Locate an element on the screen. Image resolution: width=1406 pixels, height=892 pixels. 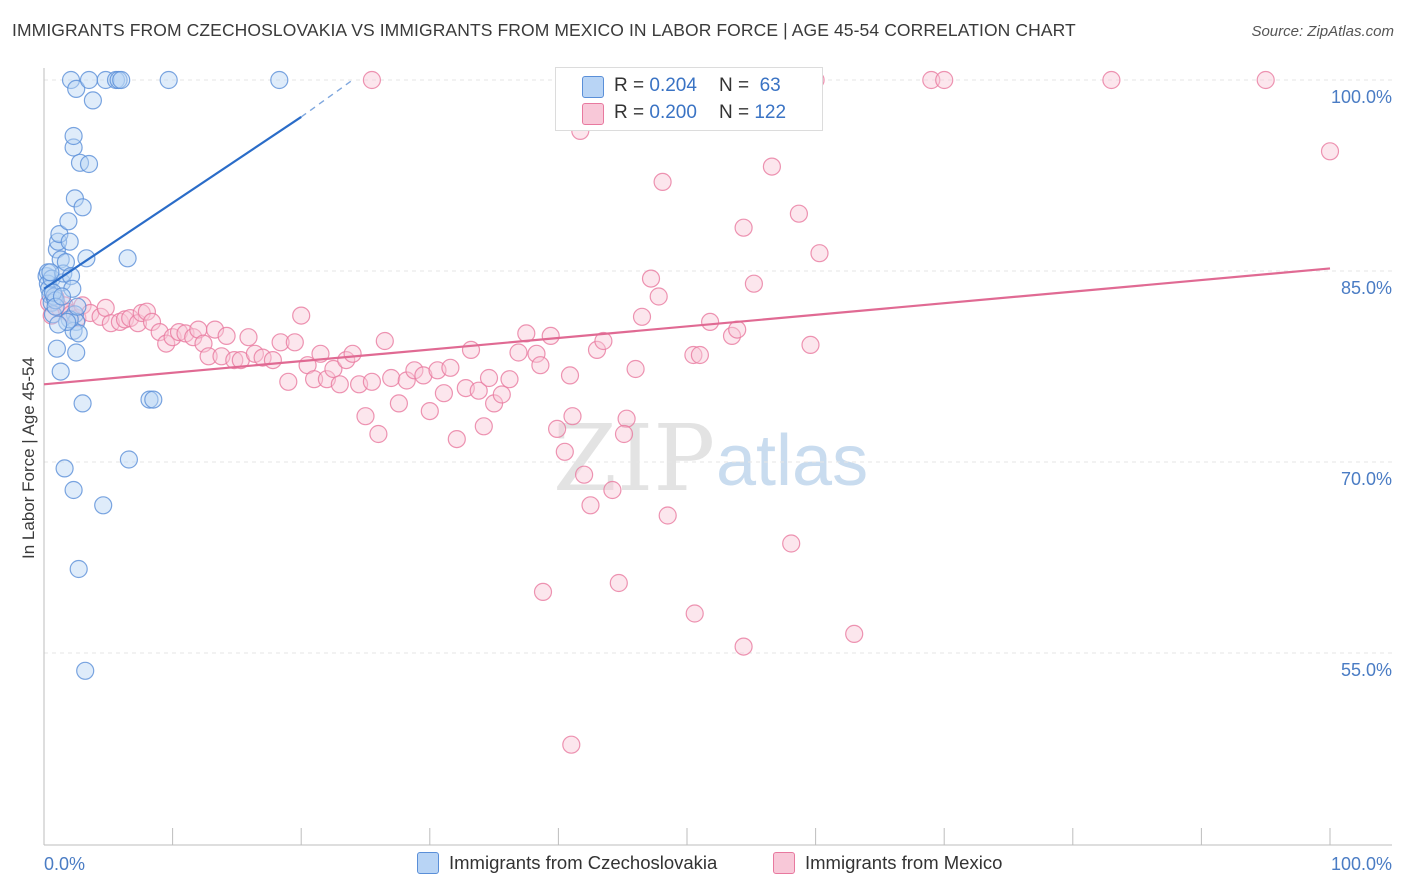
bottom-legend-czechoslovakia: Immigrants from Czechoslovakia is located at coordinates (567, 863).